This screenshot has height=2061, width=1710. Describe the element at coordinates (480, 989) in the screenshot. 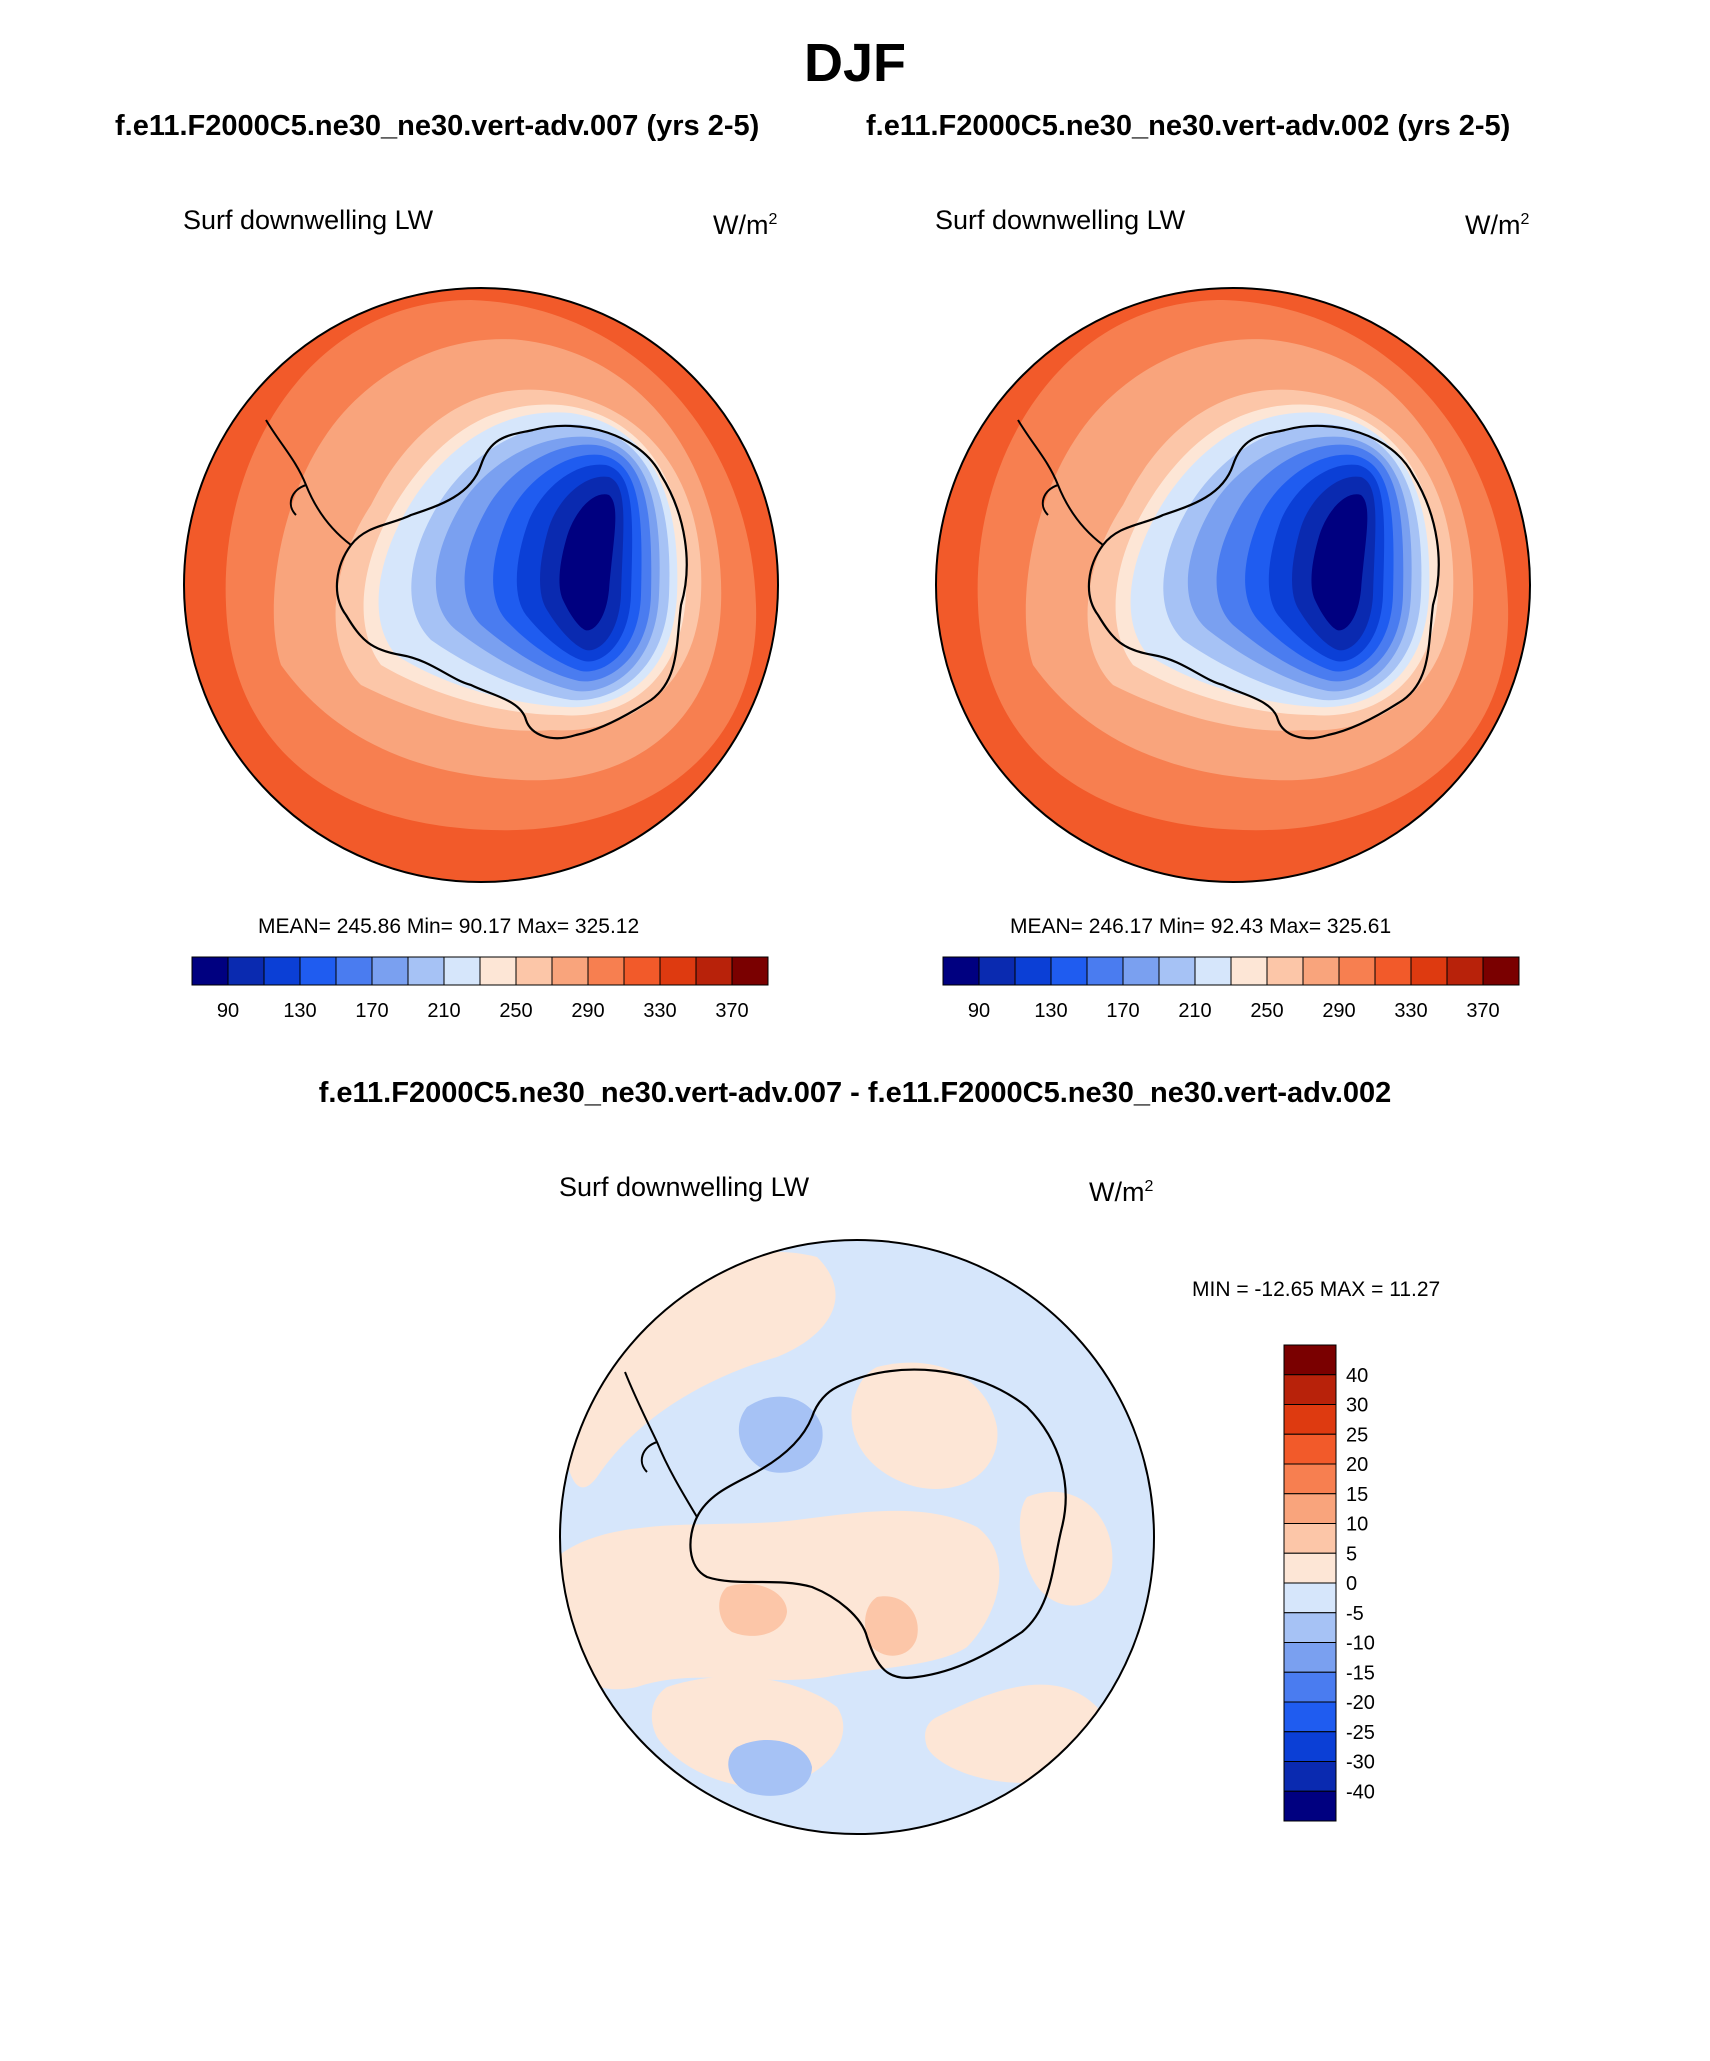

I see `colorbar-left: 90 130 170 210 250 290 330 370` at that location.